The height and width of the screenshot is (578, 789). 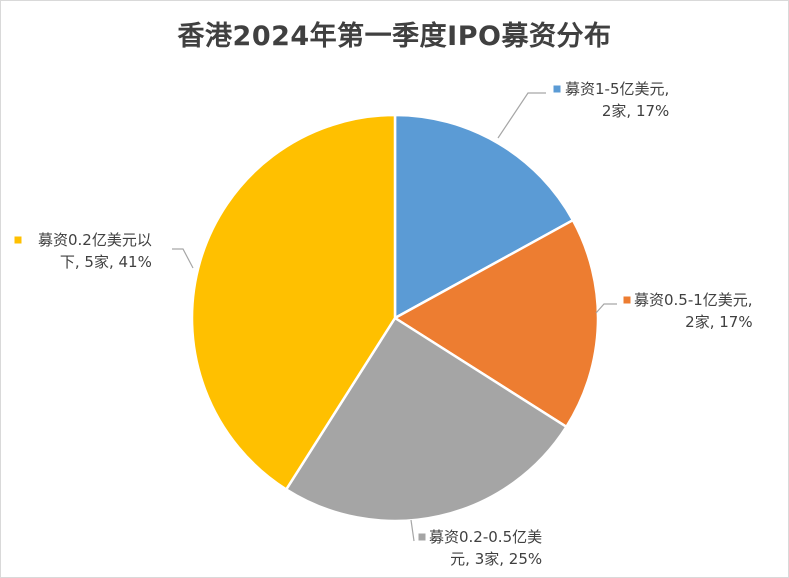 I want to click on data-label-1: 募资1-5亿美元, 2家, 17%, so click(x=617, y=100).